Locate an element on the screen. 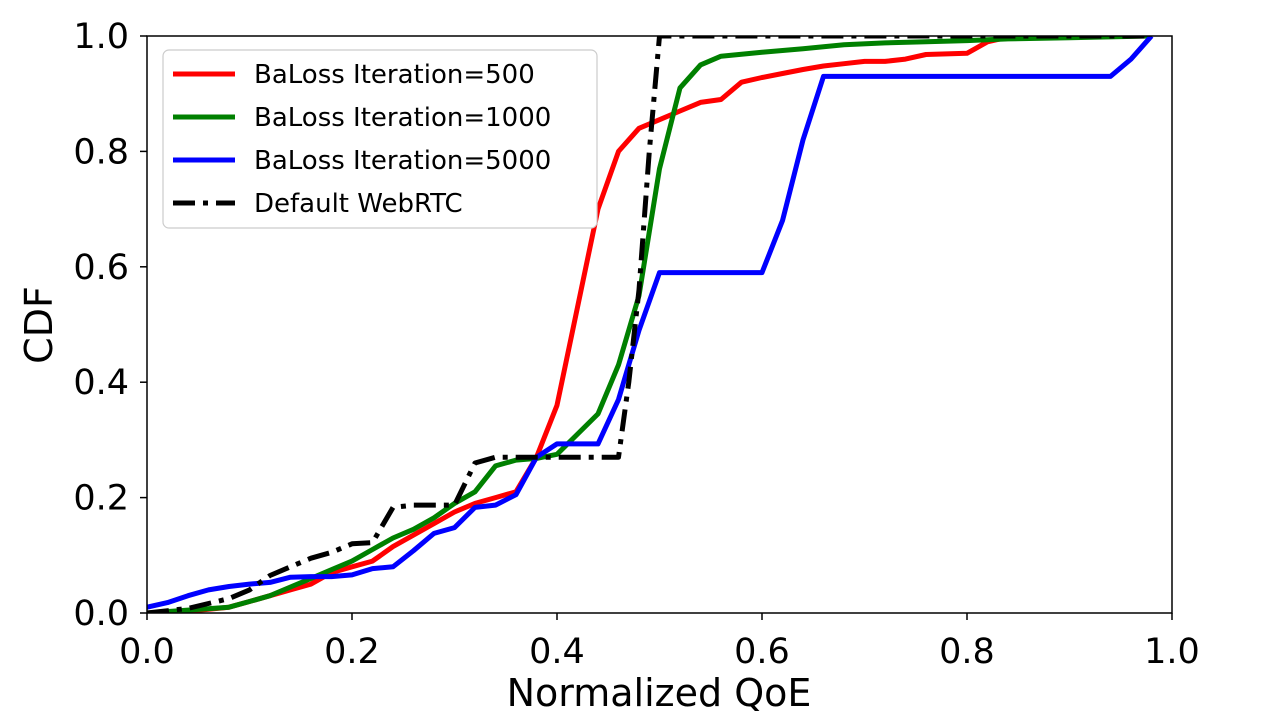  y-tick-label: 0.2 is located at coordinates (101, 499).